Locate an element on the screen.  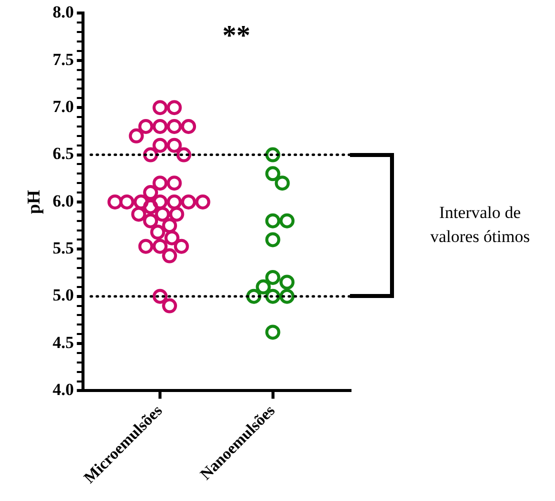
y-tick-label: 5.0 is located at coordinates (63, 295).